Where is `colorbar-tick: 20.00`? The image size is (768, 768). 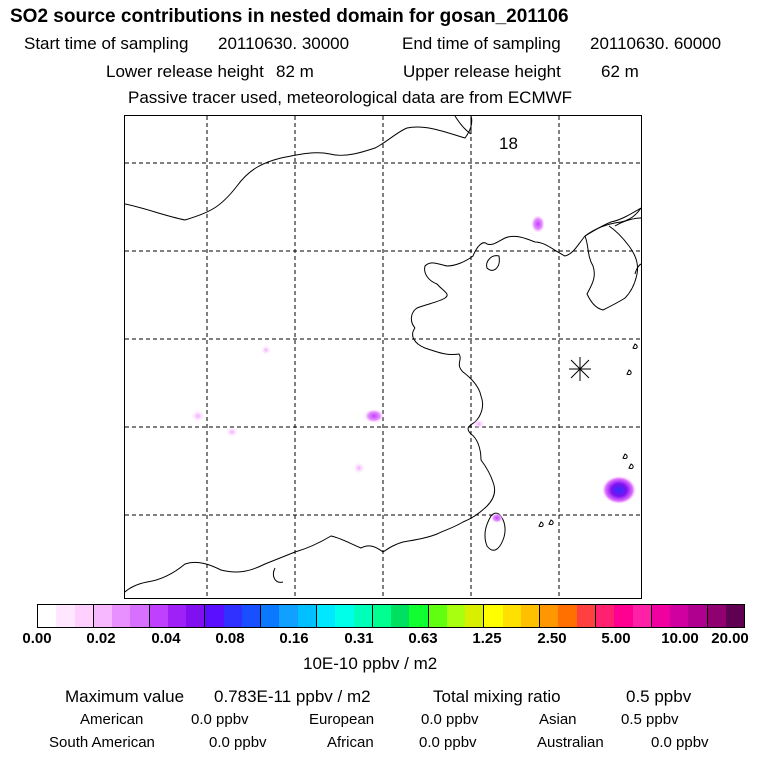
colorbar-tick: 20.00 is located at coordinates (730, 638).